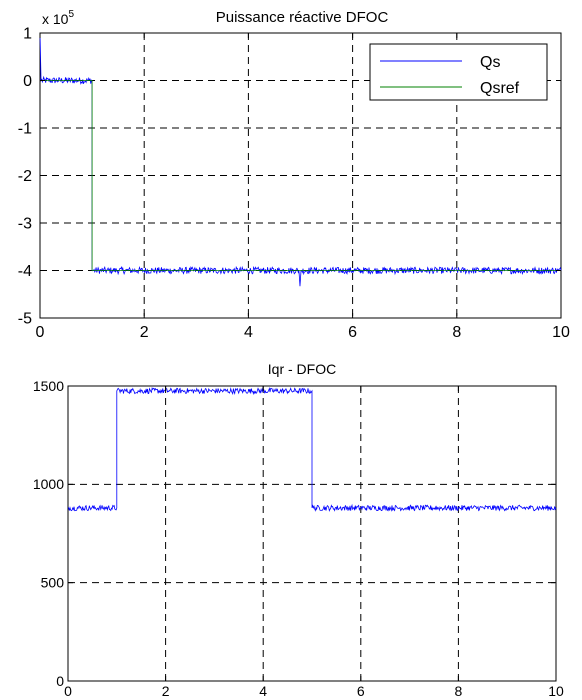 Image resolution: width=582 pixels, height=700 pixels. What do you see at coordinates (500, 88) in the screenshot?
I see `legend-label-qsref: Qsref` at bounding box center [500, 88].